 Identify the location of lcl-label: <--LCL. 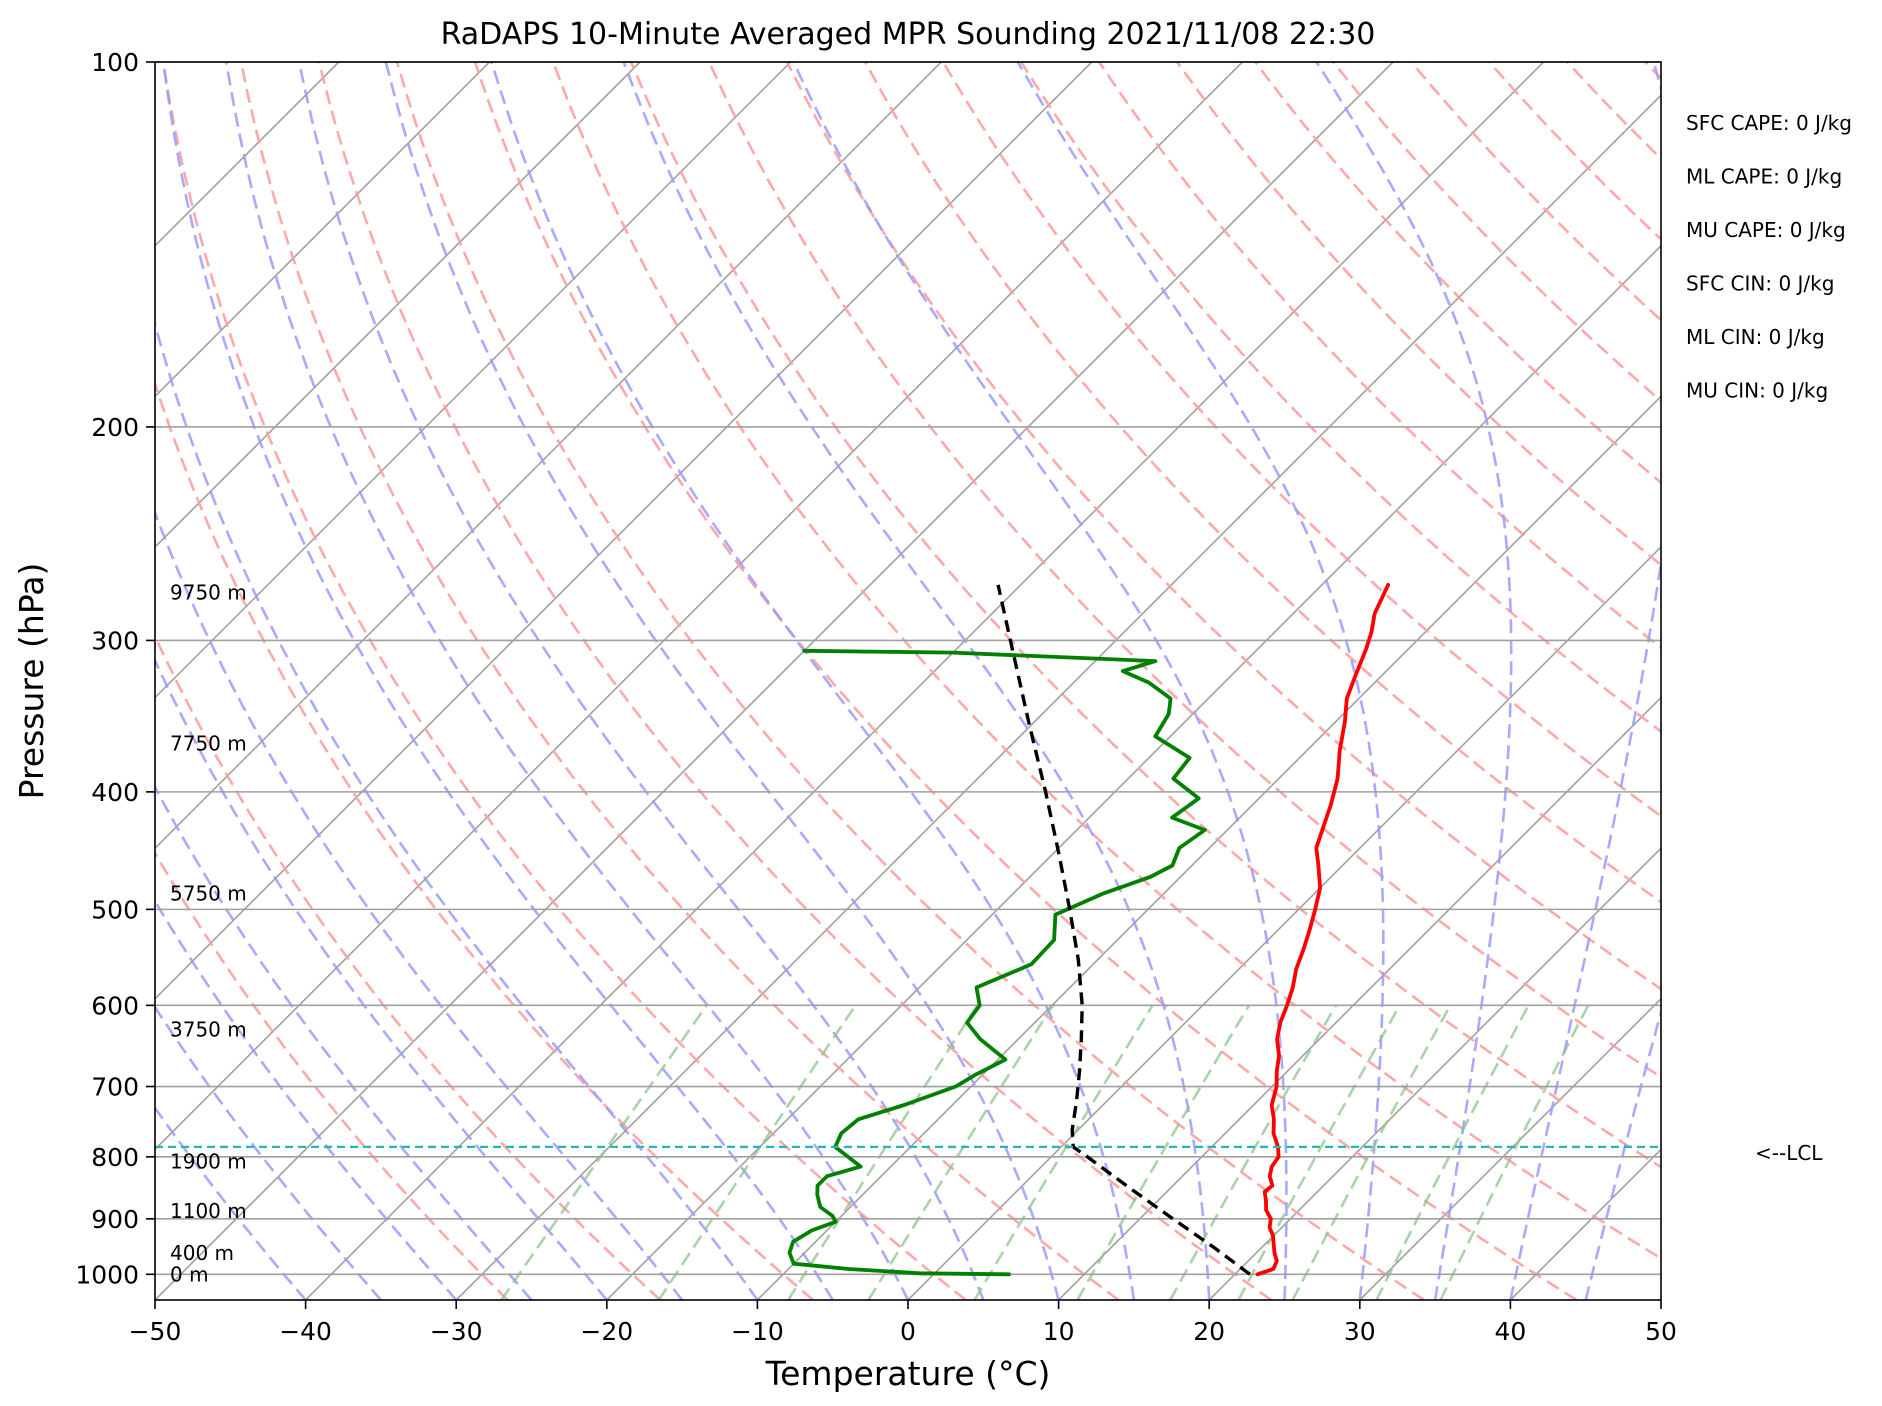
(1789, 1153).